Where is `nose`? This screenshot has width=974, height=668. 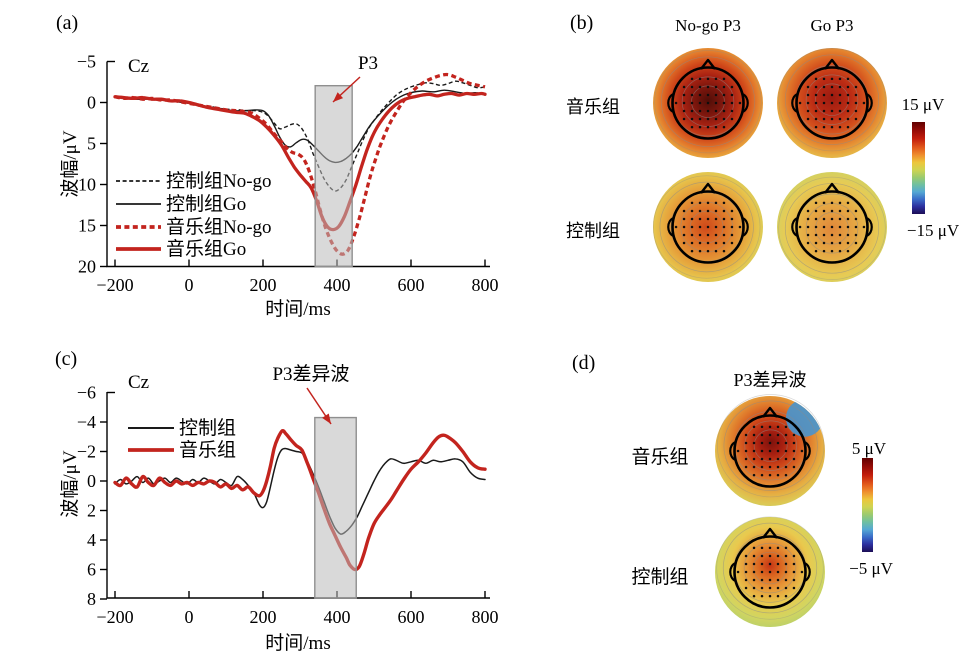
nose is located at coordinates (832, 188).